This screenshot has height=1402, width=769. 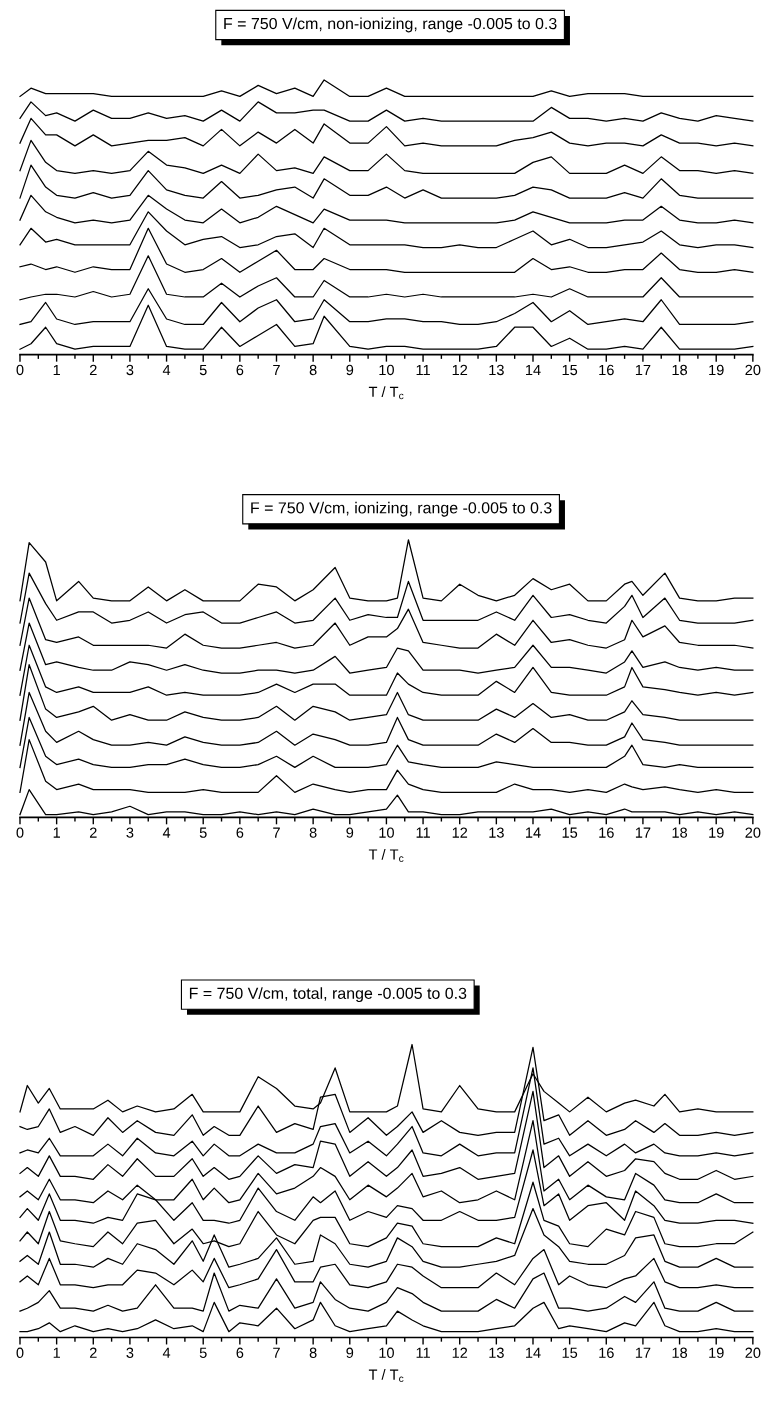 What do you see at coordinates (401, 509) in the screenshot?
I see `chart-title: F = 750 V/cm, ionizing, range -0.005 to 0.3` at bounding box center [401, 509].